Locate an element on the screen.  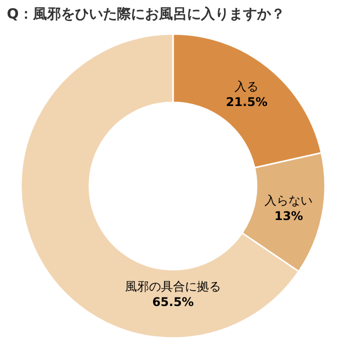
data-label: 13% is located at coordinates (289, 215).